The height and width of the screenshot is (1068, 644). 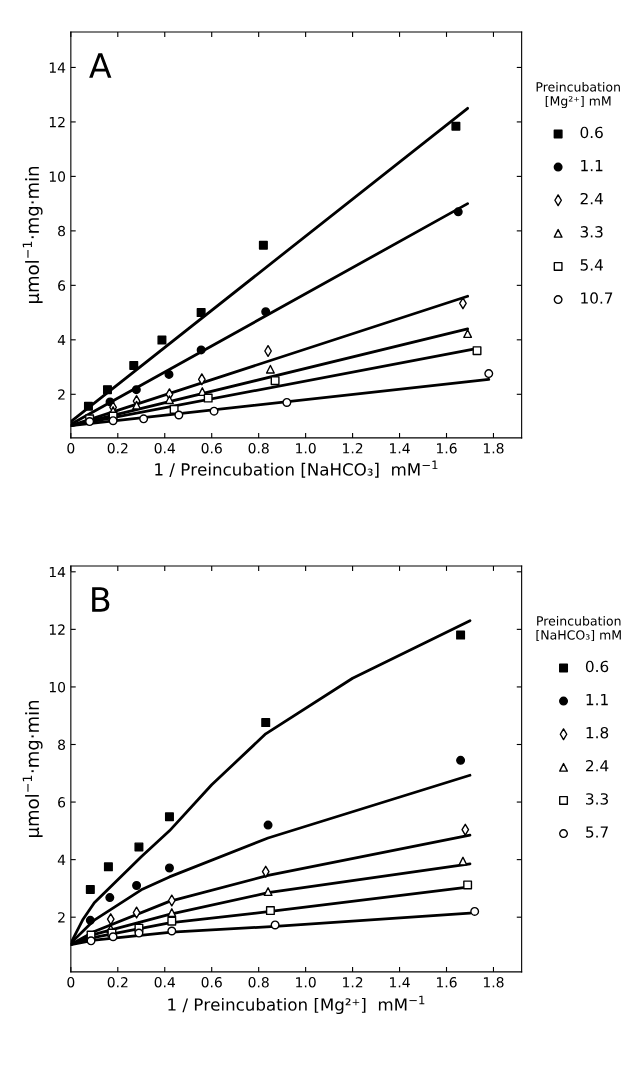 What do you see at coordinates (578, 628) in the screenshot?
I see `legend-title: Preincubation [NaHCO₃] mM` at bounding box center [578, 628].